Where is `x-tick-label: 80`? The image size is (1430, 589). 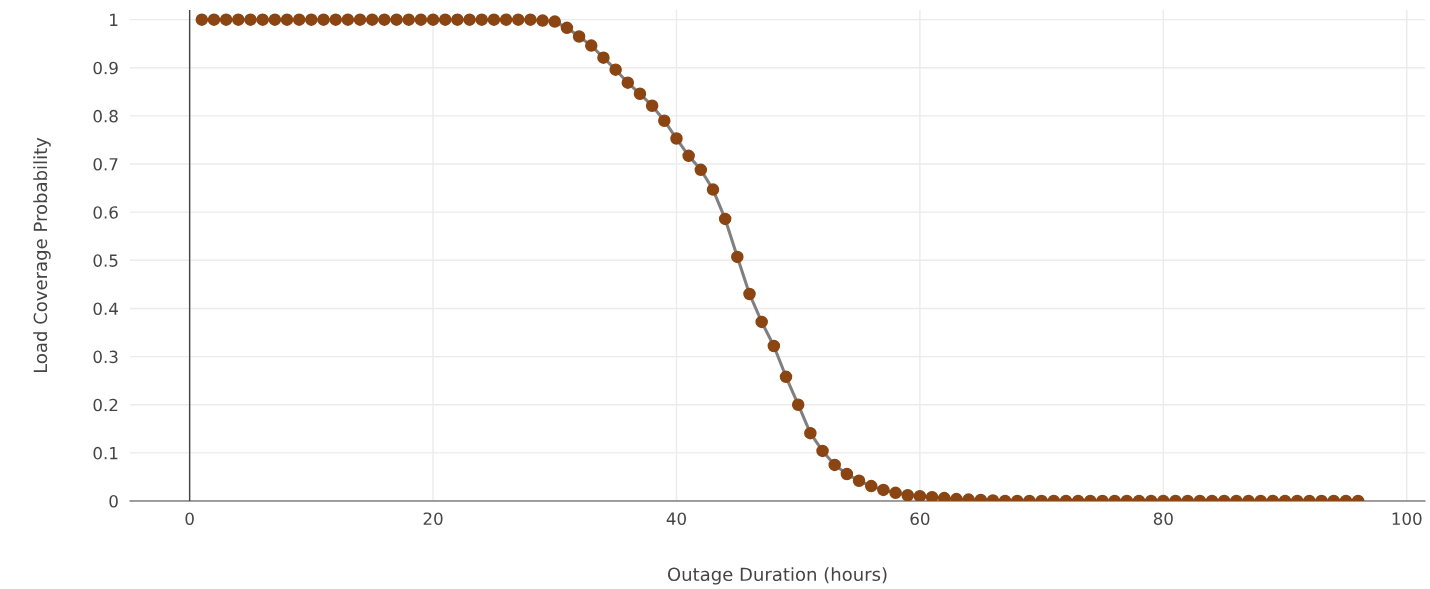
x-tick-label: 80 is located at coordinates (1163, 519).